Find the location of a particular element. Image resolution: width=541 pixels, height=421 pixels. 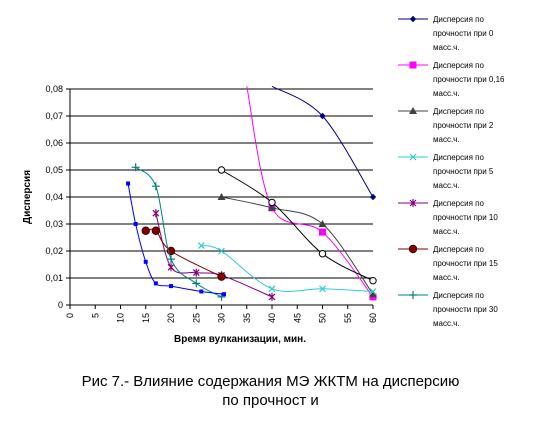

x-tick-label: 55 is located at coordinates (348, 318).